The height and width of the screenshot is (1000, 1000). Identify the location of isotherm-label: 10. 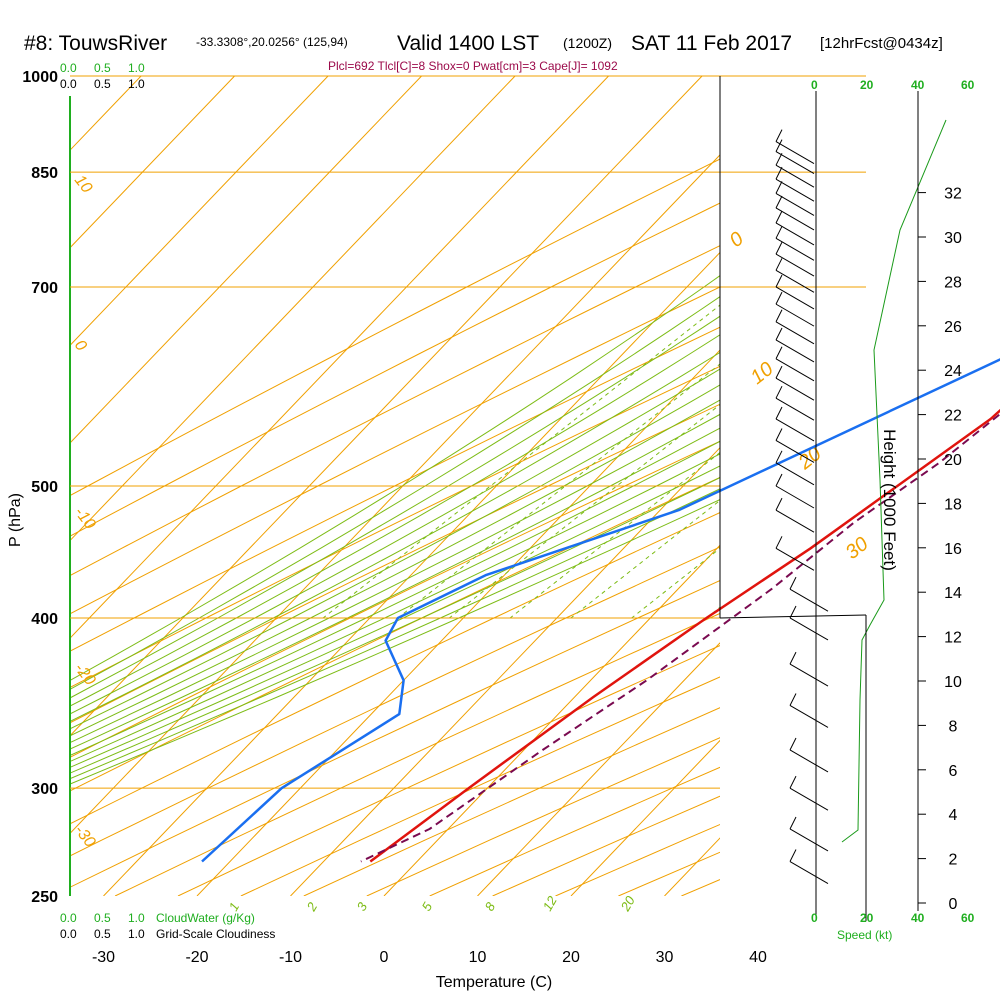
(83, 184).